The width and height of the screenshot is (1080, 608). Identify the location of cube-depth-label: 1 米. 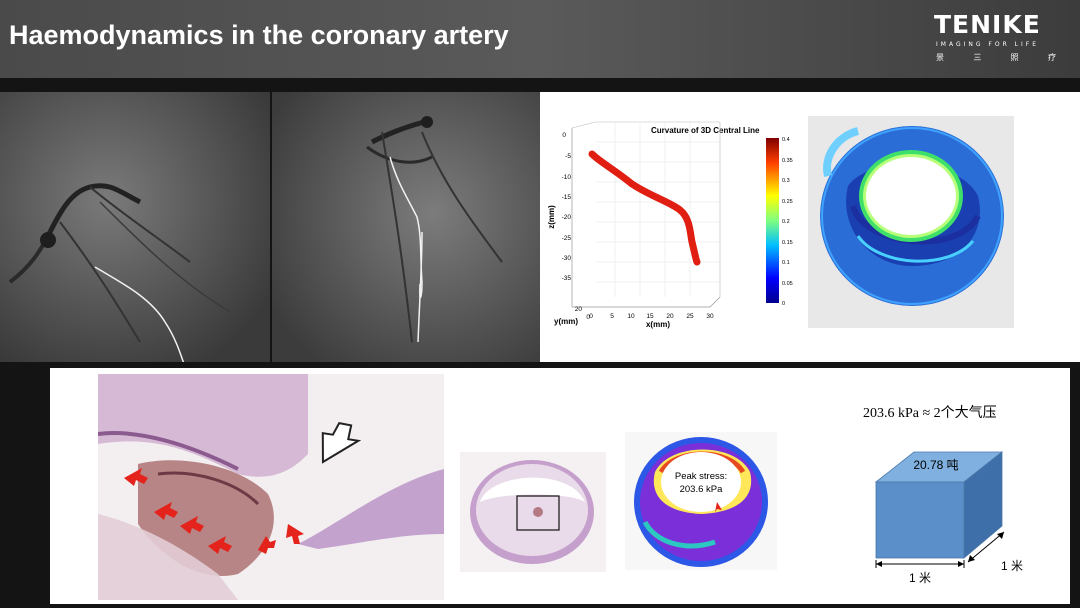
(1012, 566).